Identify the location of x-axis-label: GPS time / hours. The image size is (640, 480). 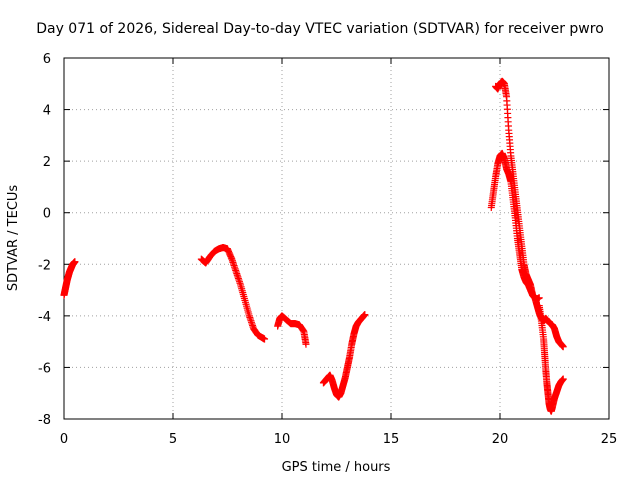
(336, 467).